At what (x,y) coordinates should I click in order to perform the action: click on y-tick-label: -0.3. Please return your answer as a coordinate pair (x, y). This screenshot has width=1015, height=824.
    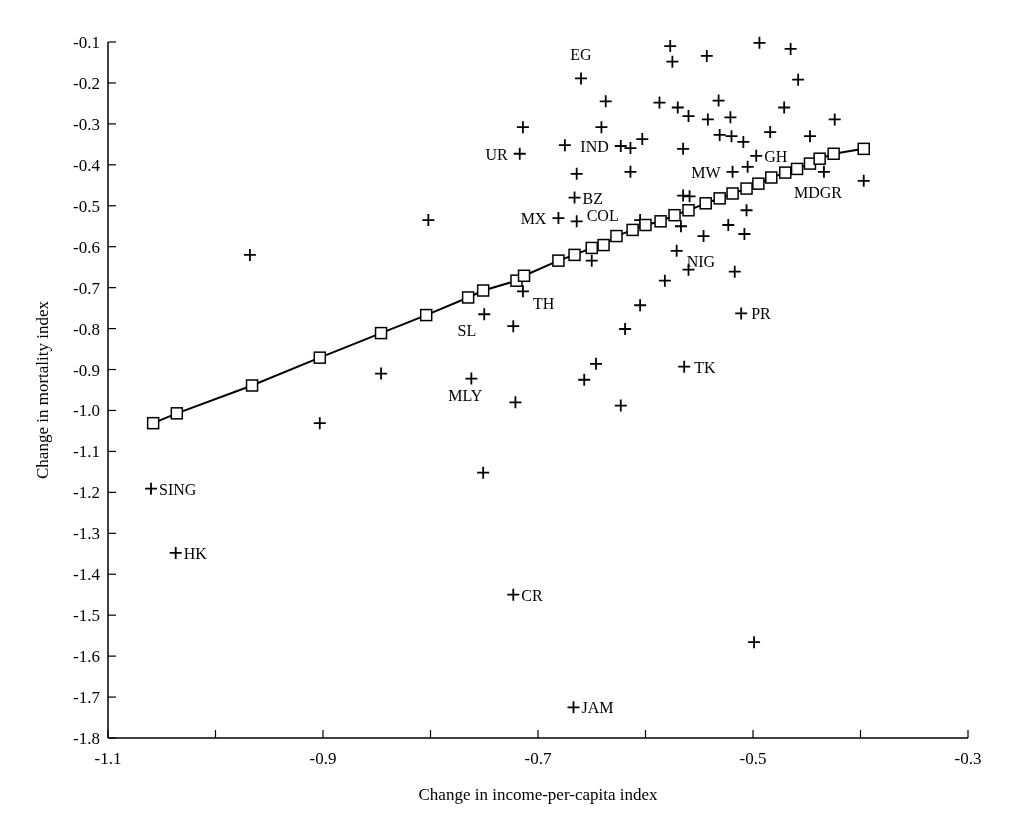
    Looking at the image, I should click on (86, 124).